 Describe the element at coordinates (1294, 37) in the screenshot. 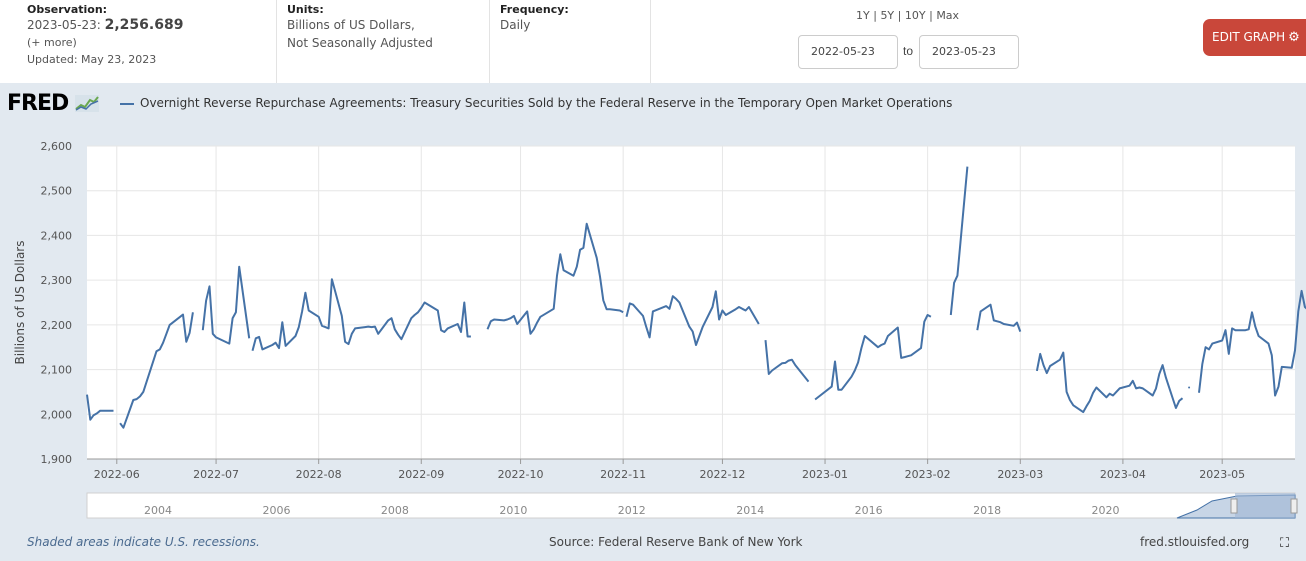

I see `gear-icon: ⚙` at that location.